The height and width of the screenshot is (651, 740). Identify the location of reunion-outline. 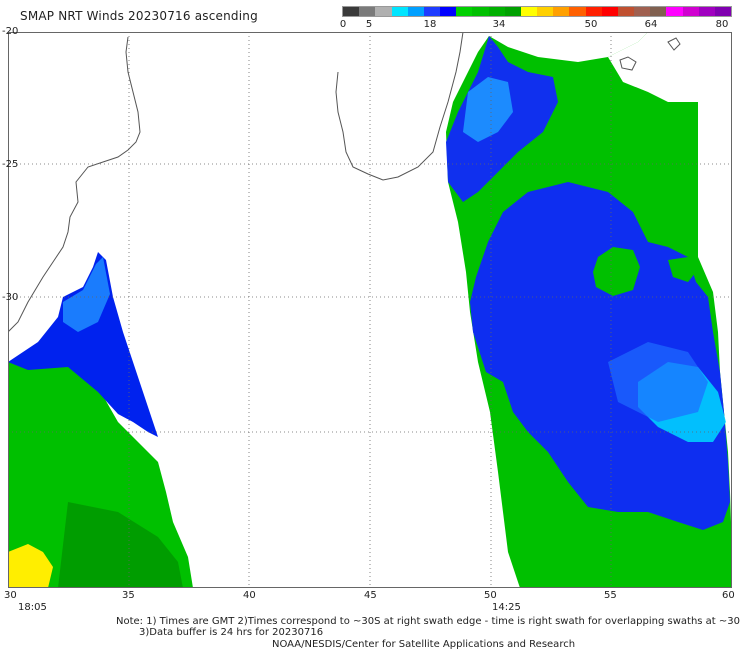
(628, 63).